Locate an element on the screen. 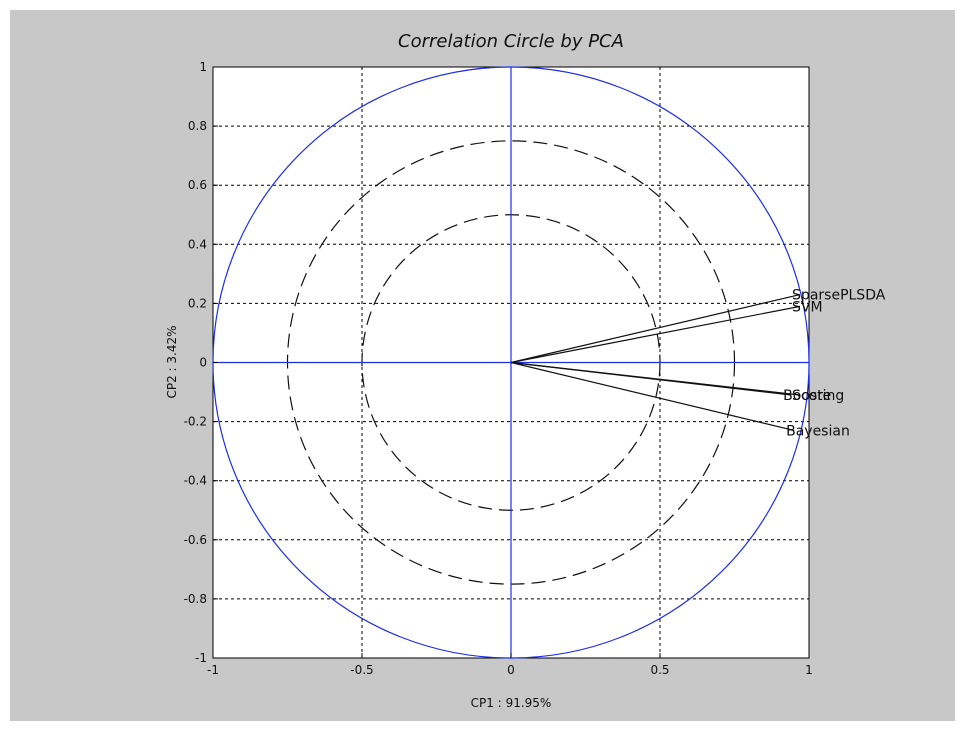  y-tick-label: 0.6 is located at coordinates (197, 185).